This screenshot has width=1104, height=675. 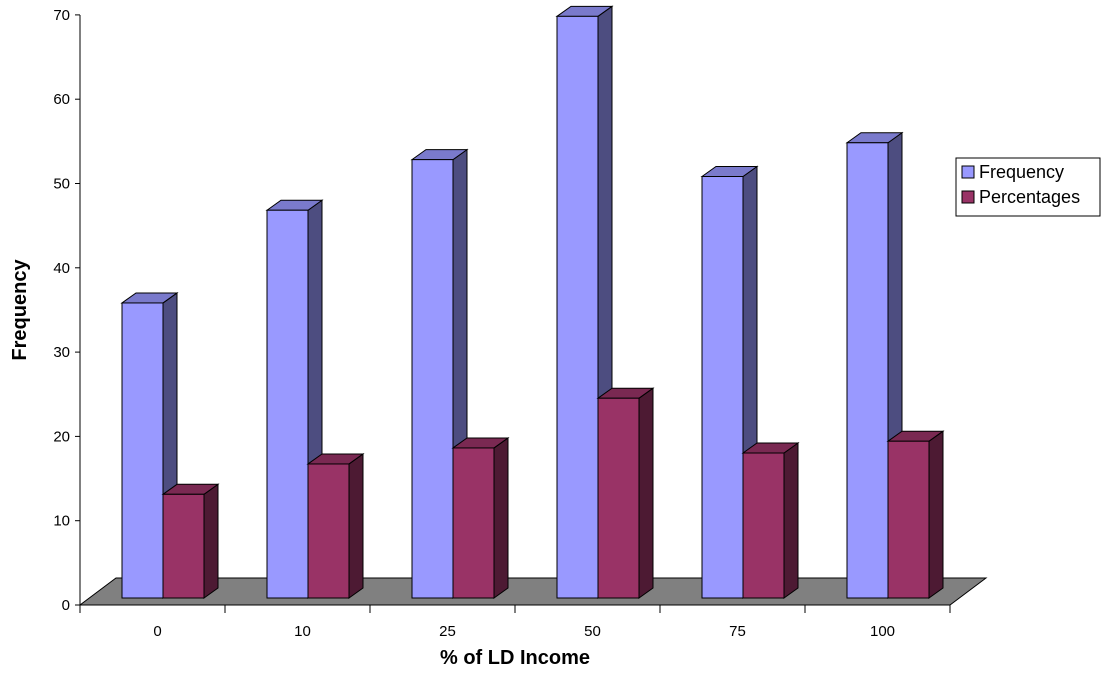 What do you see at coordinates (61, 99) in the screenshot?
I see `y-tick-label: 60` at bounding box center [61, 99].